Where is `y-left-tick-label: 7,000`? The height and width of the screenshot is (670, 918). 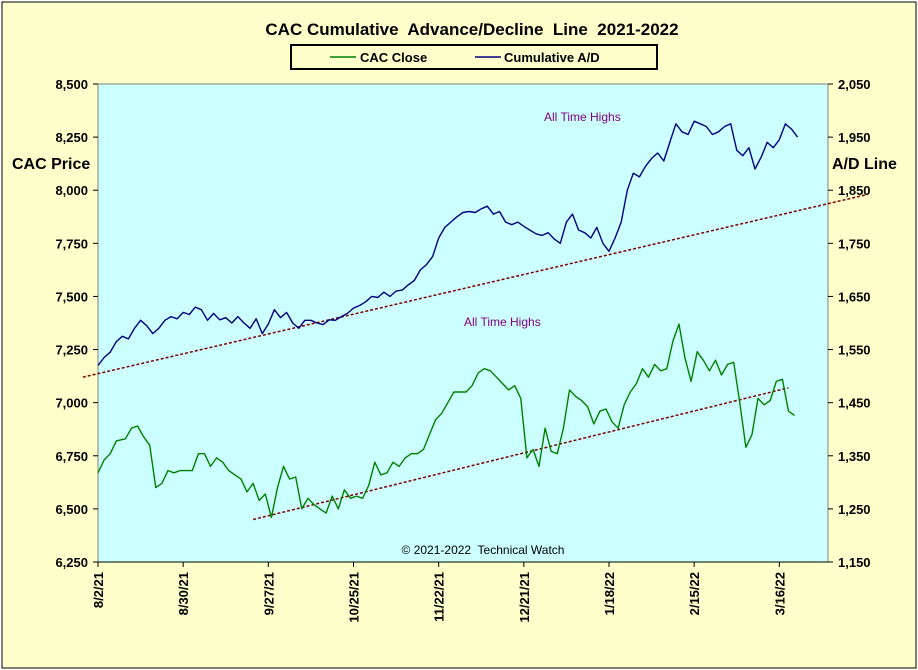 y-left-tick-label: 7,000 is located at coordinates (71, 403).